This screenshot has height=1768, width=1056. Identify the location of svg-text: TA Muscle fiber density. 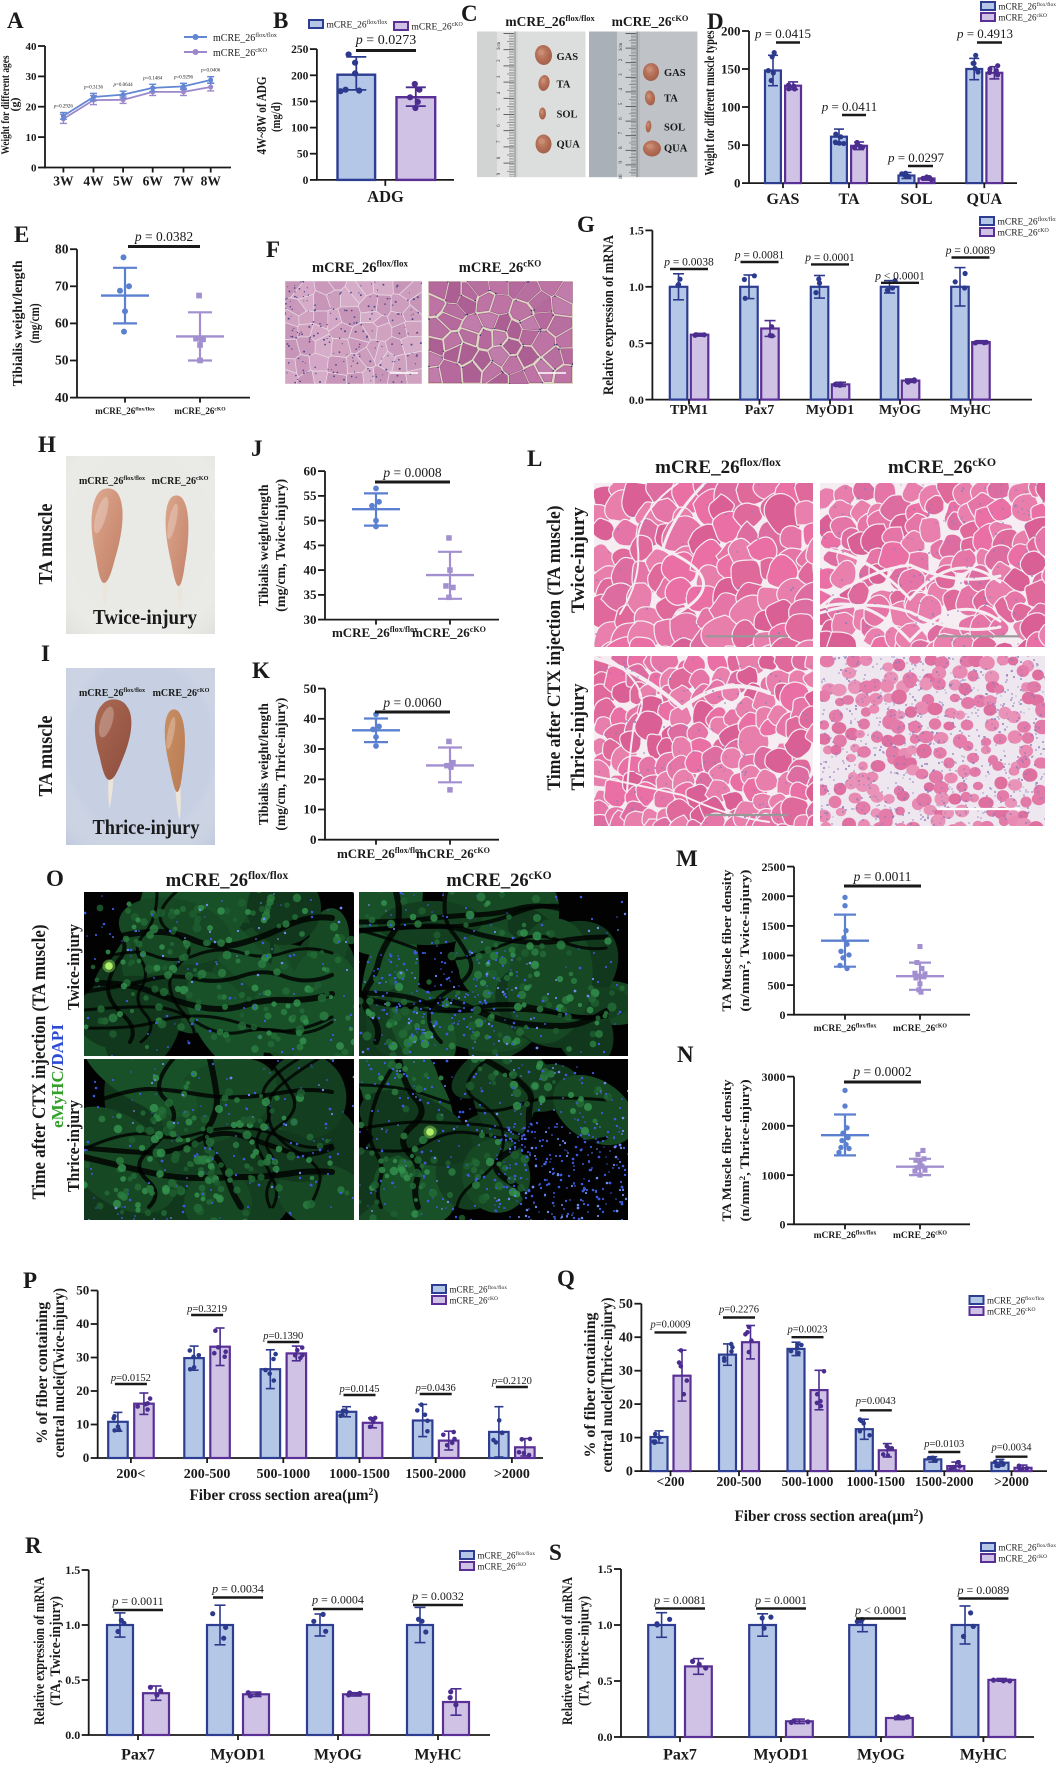
(726, 1150).